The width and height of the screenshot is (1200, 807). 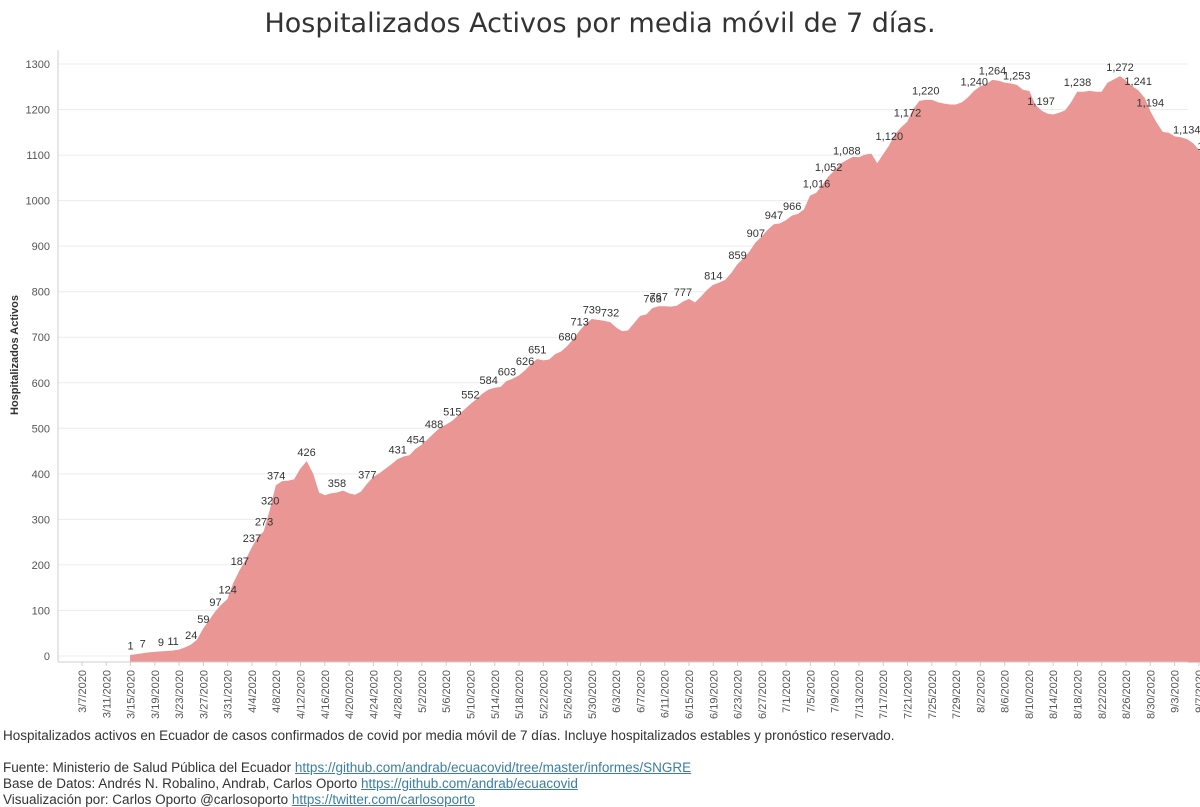 I want to click on data-label: 431, so click(x=397, y=451).